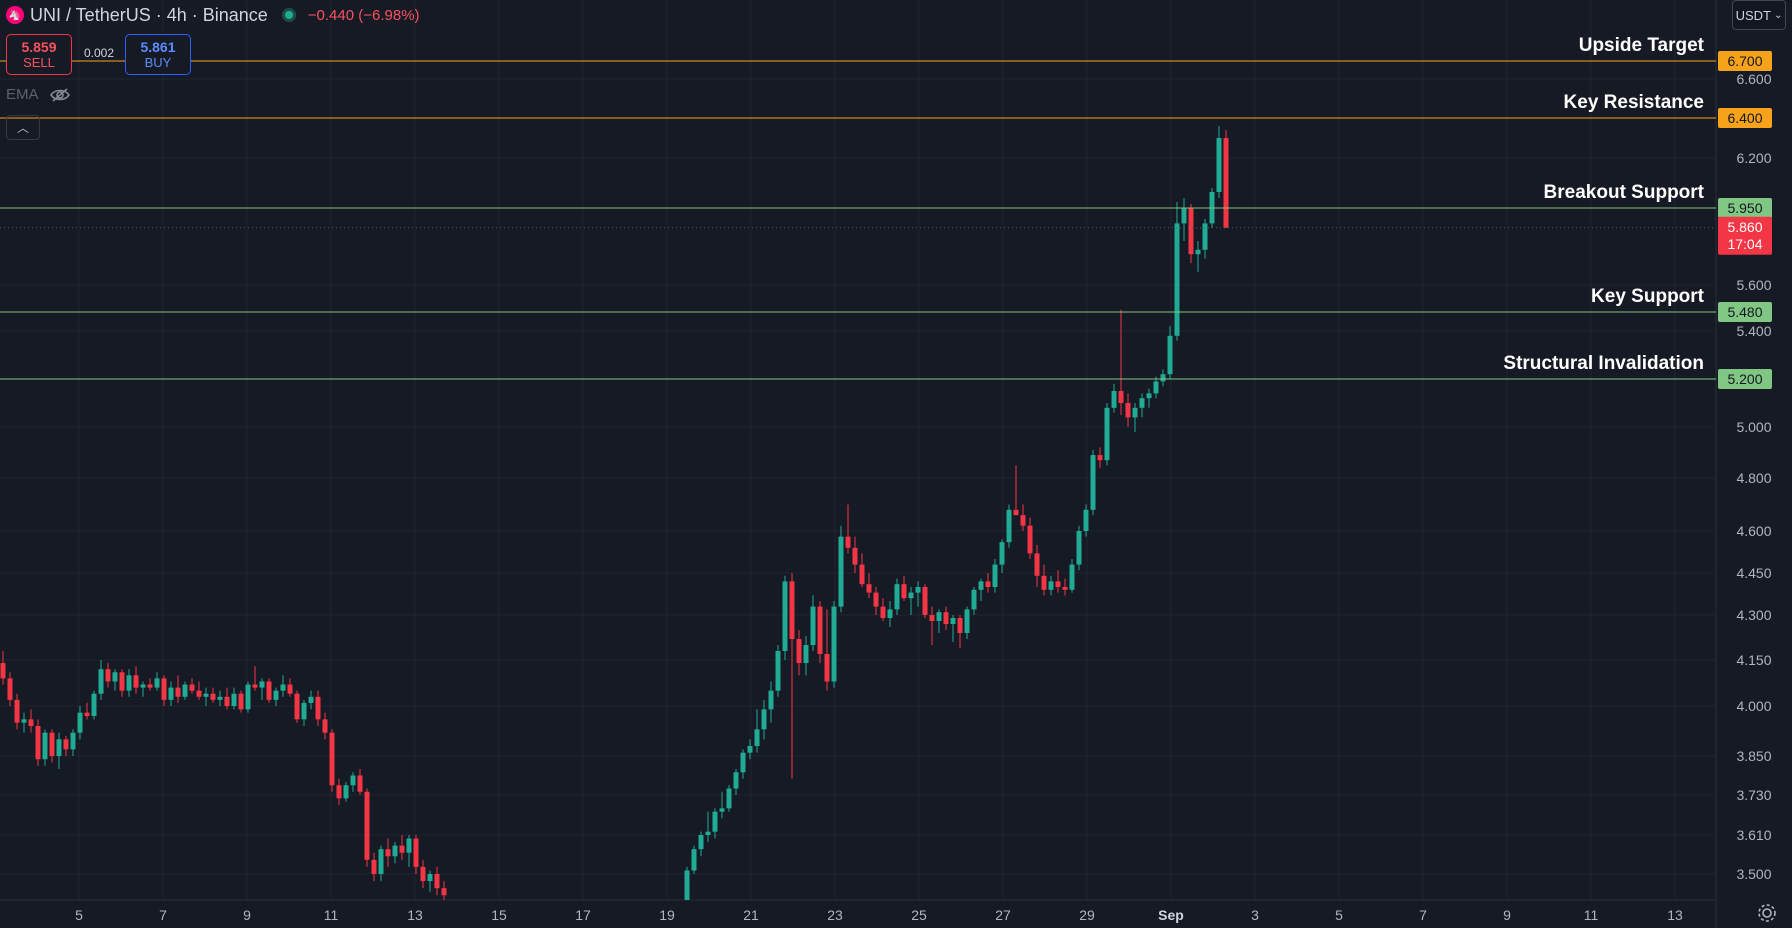 The image size is (1792, 928). Describe the element at coordinates (247, 915) in the screenshot. I see `x-tick-label: 9` at that location.